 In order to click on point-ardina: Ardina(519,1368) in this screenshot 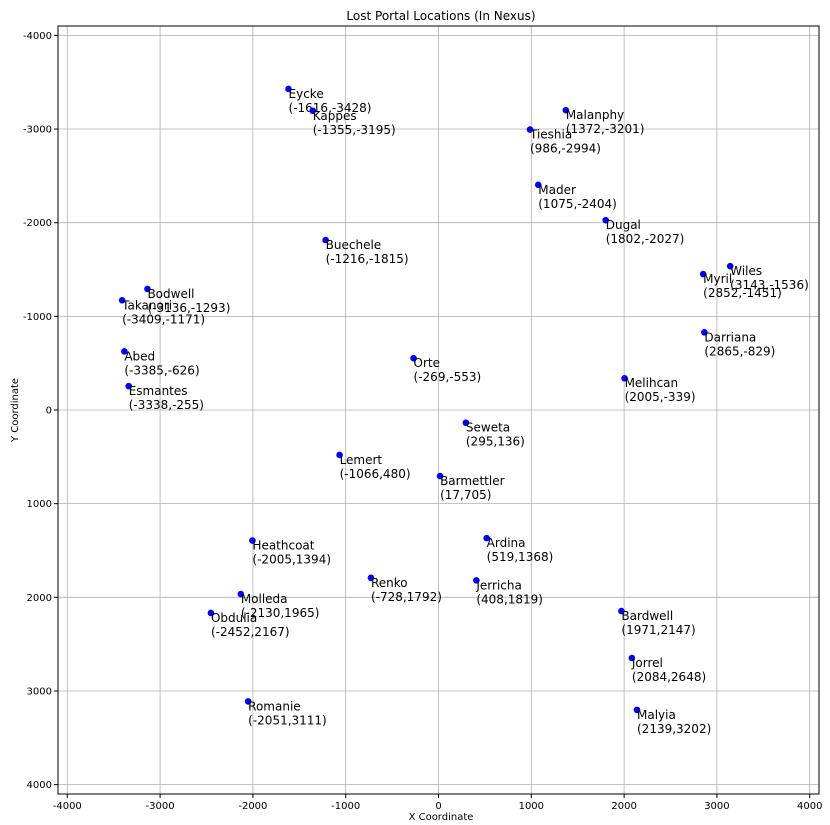, I will do `click(518, 549)`.